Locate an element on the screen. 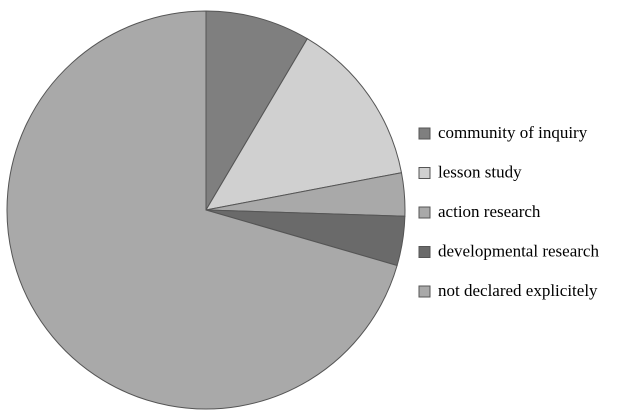  legend-label: lesson study is located at coordinates (480, 172).